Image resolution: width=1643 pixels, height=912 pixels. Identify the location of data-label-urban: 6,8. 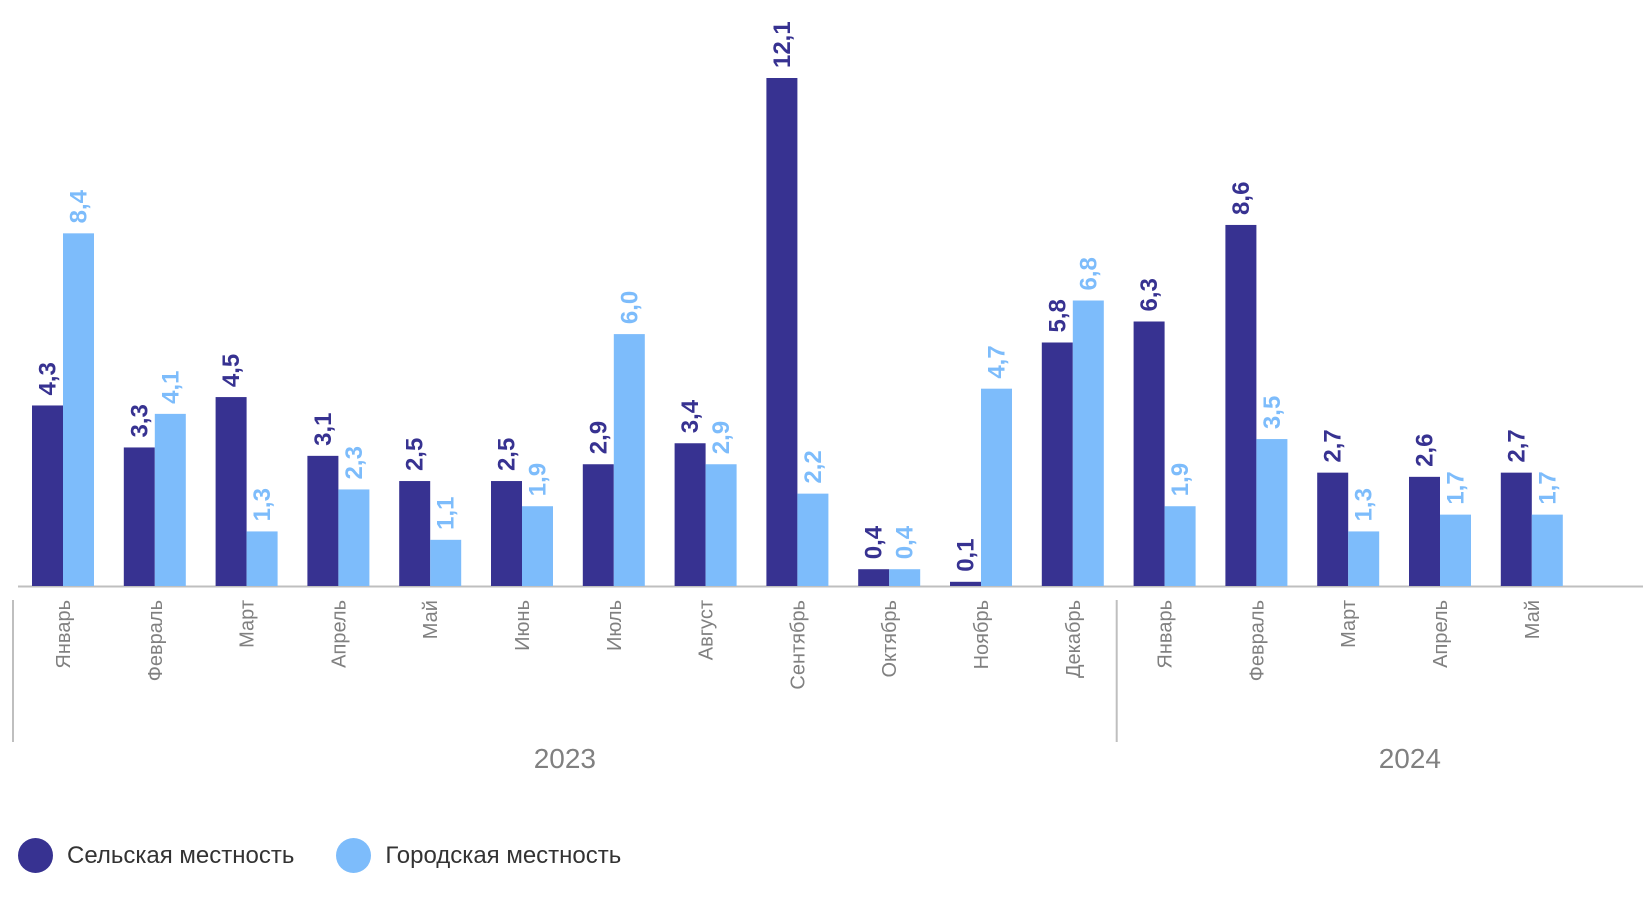
(1088, 273).